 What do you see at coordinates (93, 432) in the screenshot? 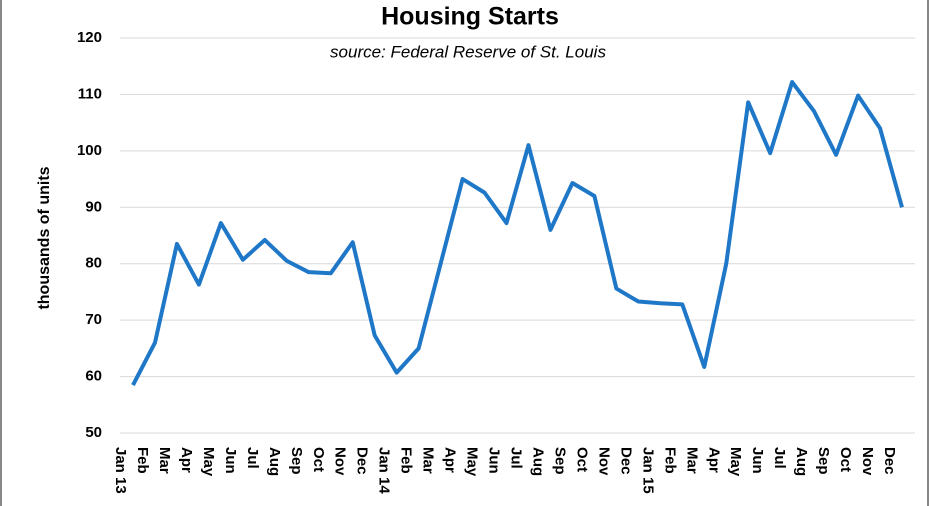
I see `y-tick-label: 50` at bounding box center [93, 432].